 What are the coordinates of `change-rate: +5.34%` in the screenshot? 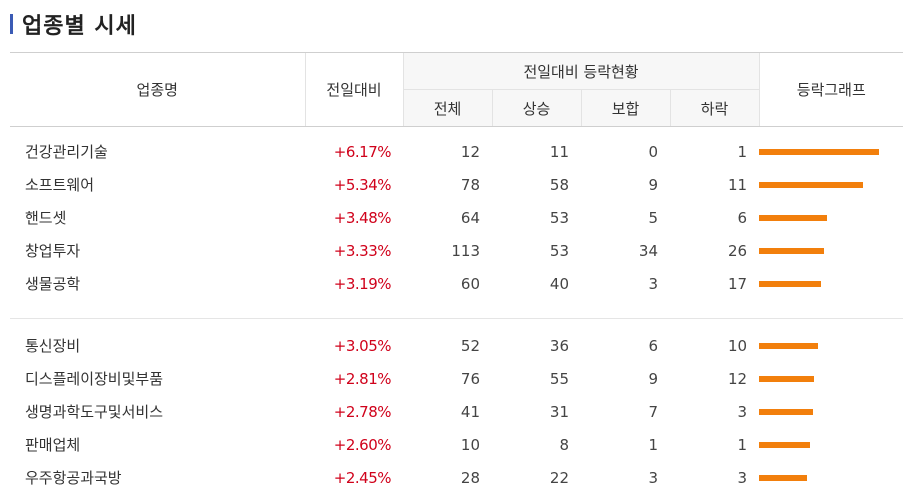 It's located at (354, 184).